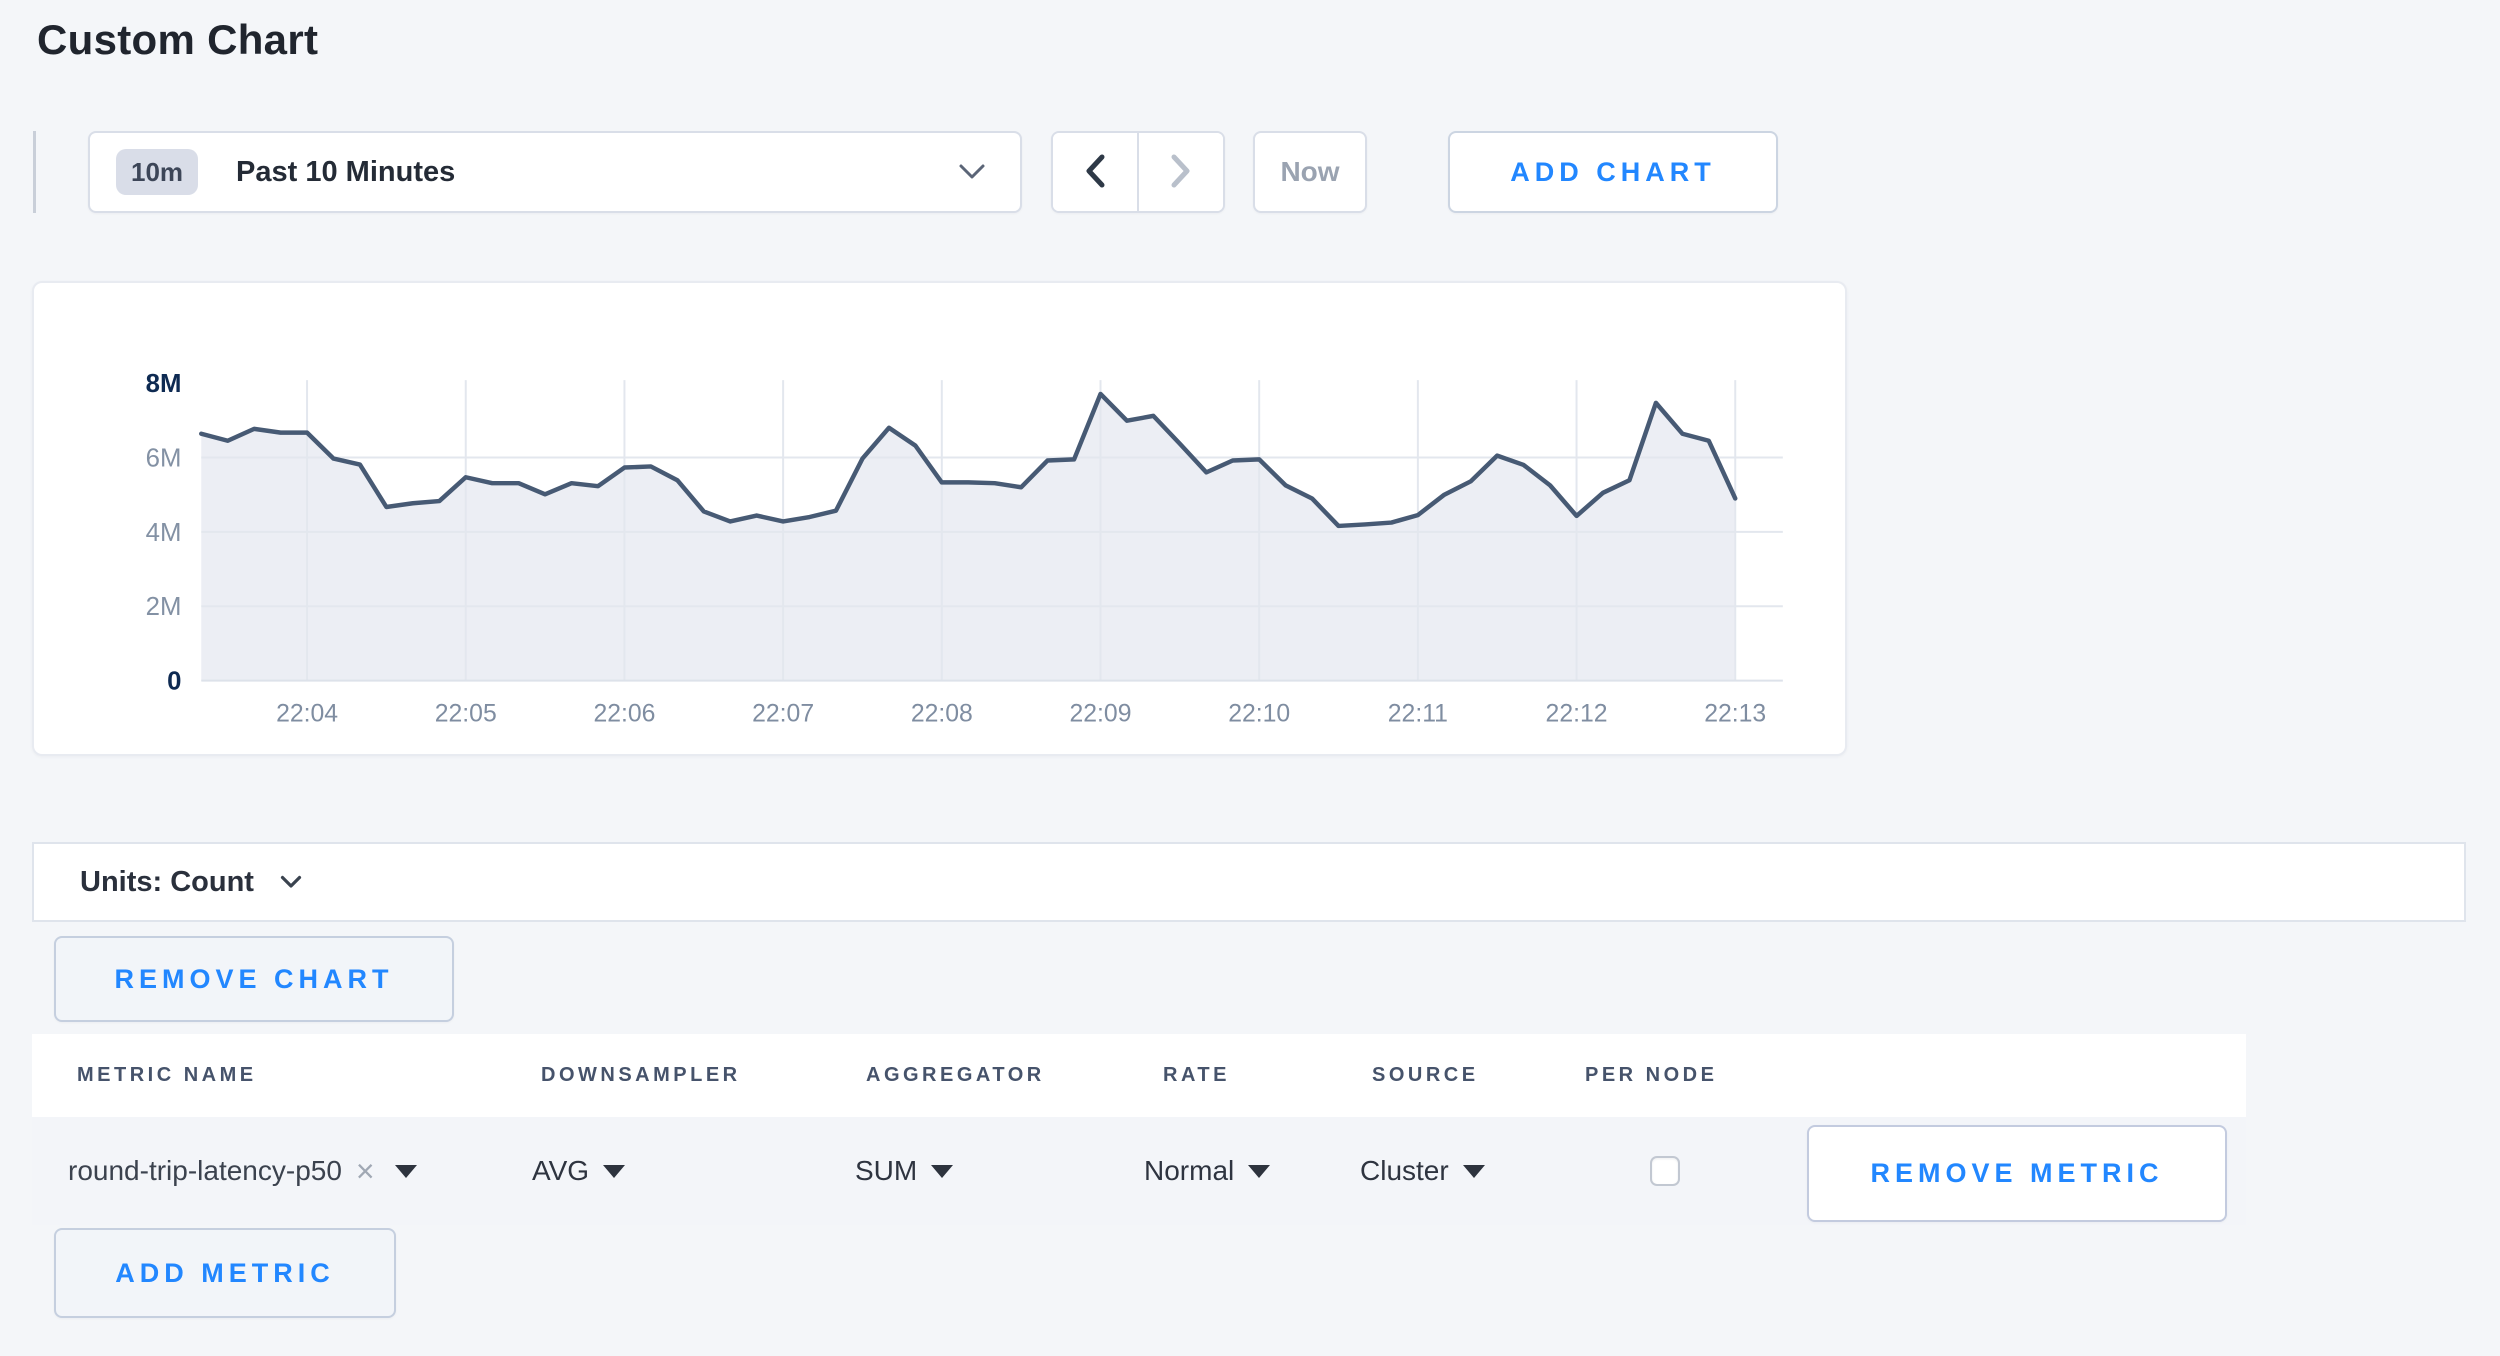 The height and width of the screenshot is (1356, 2500). What do you see at coordinates (167, 881) in the screenshot?
I see `units-label: Units: Count` at bounding box center [167, 881].